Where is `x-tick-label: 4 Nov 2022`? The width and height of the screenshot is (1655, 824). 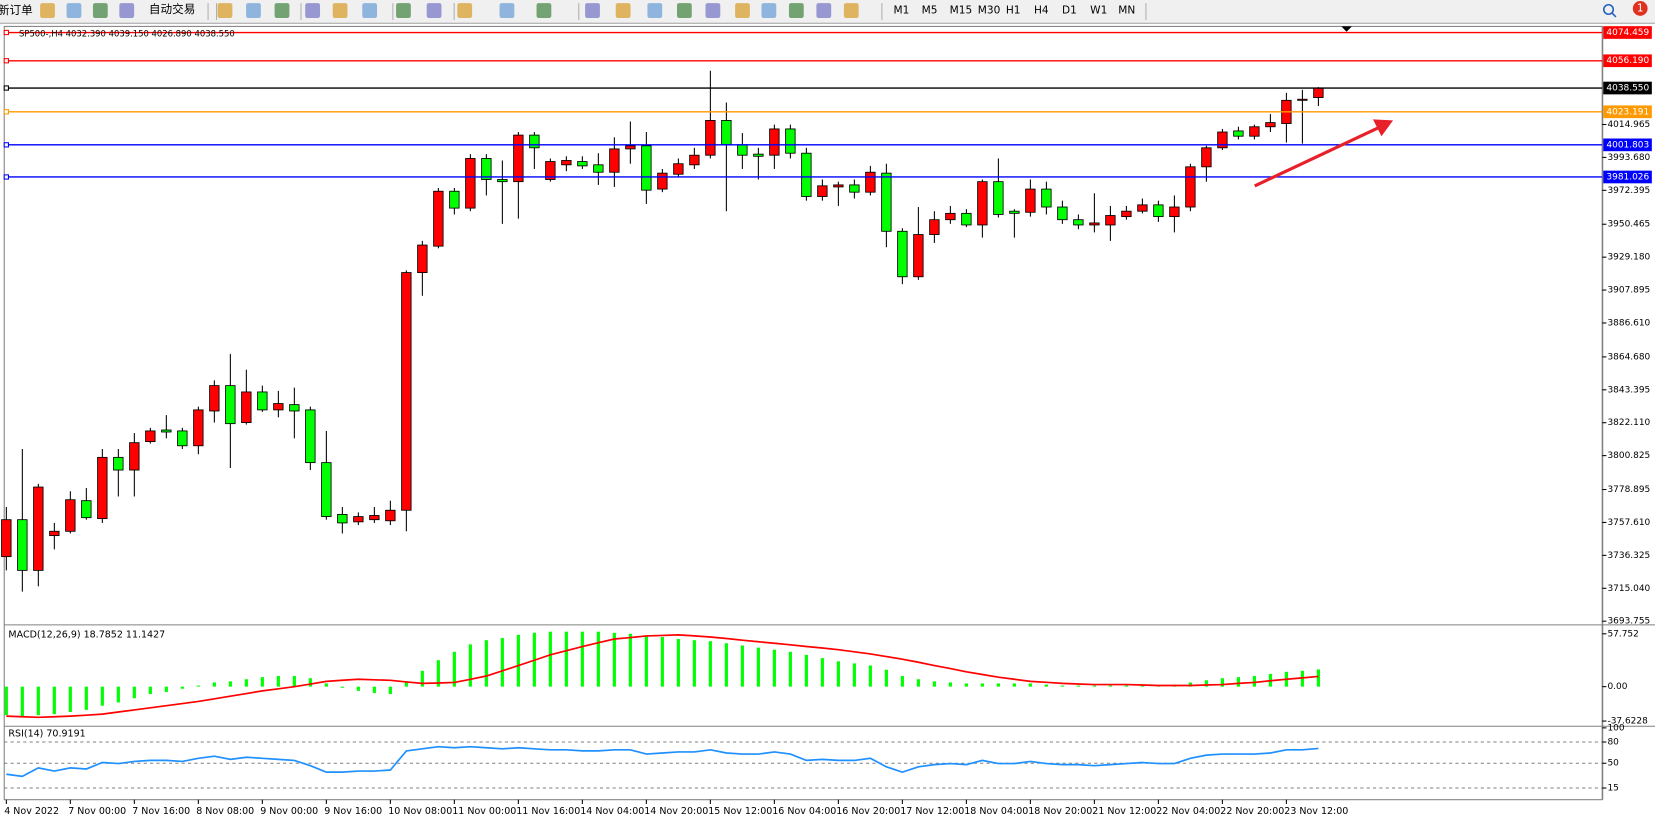 x-tick-label: 4 Nov 2022 is located at coordinates (31, 811).